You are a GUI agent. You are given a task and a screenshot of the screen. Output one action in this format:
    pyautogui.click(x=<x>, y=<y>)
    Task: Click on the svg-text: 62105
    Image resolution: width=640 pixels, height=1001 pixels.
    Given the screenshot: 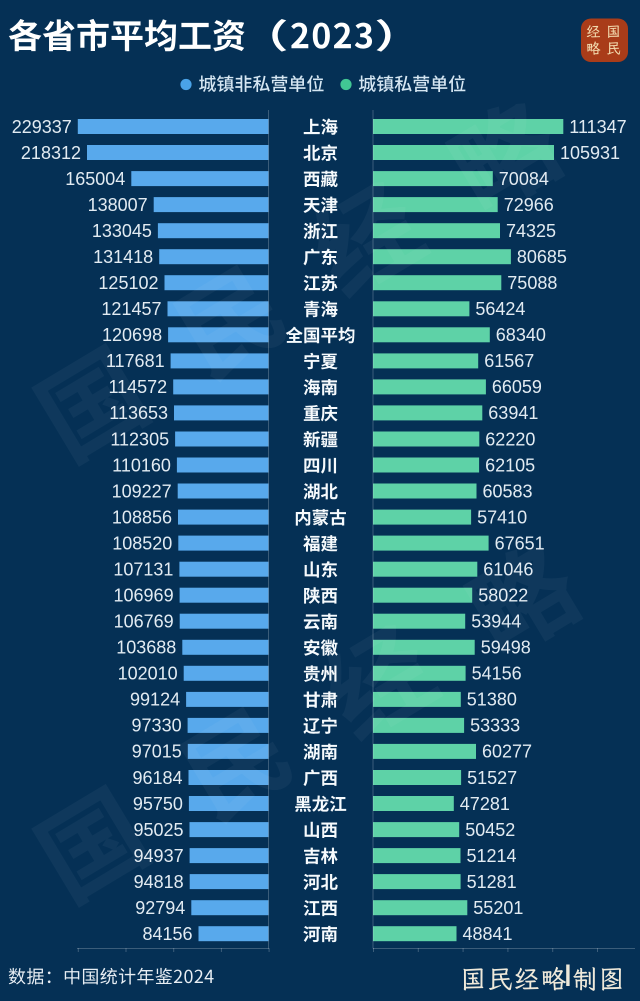 What is the action you would take?
    pyautogui.click(x=510, y=465)
    